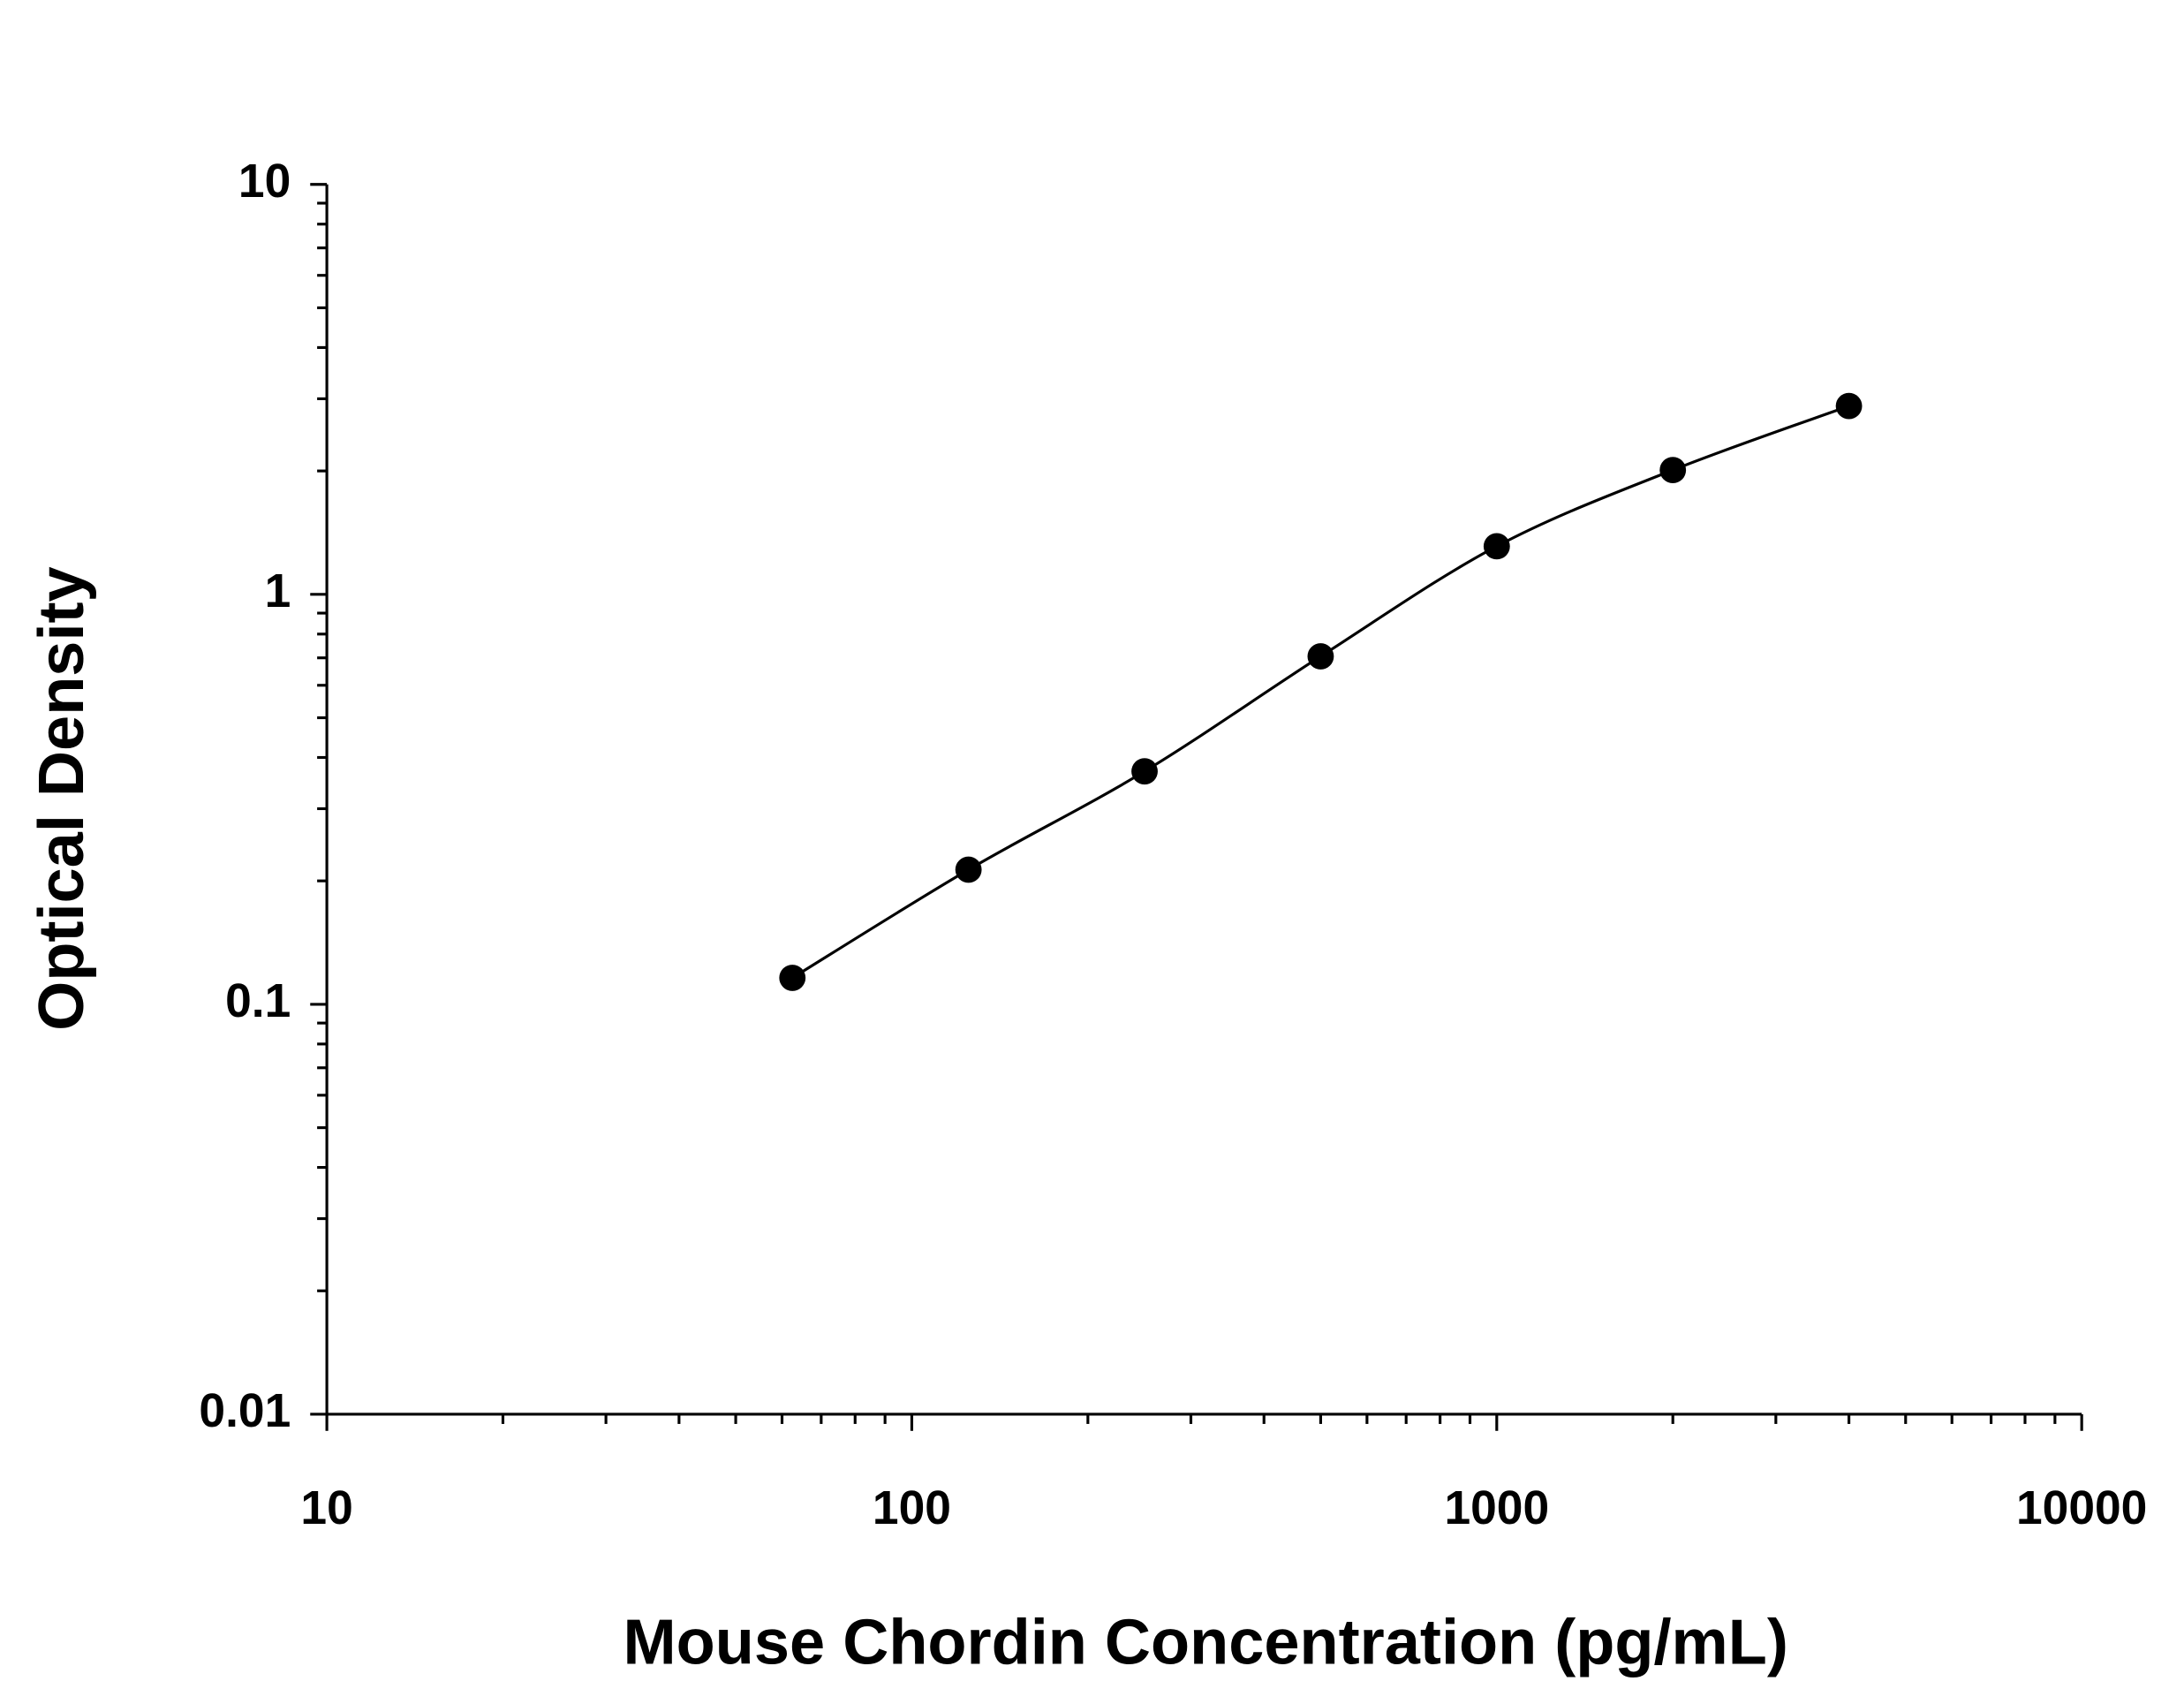  Describe the element at coordinates (326, 1508) in the screenshot. I see `x-tick-label: 10` at that location.